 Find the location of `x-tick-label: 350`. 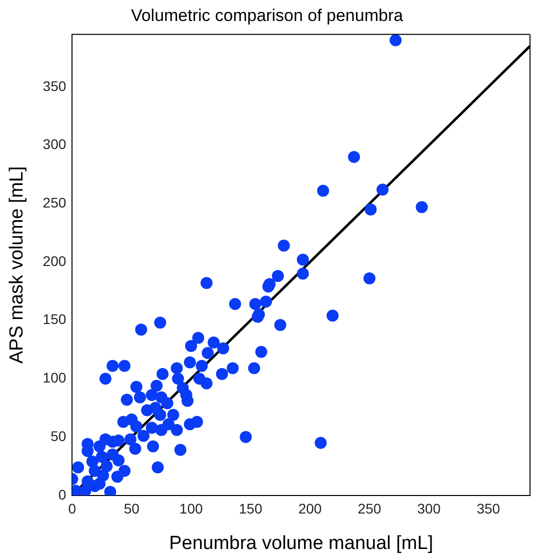

x-tick-label: 350 is located at coordinates (488, 508).